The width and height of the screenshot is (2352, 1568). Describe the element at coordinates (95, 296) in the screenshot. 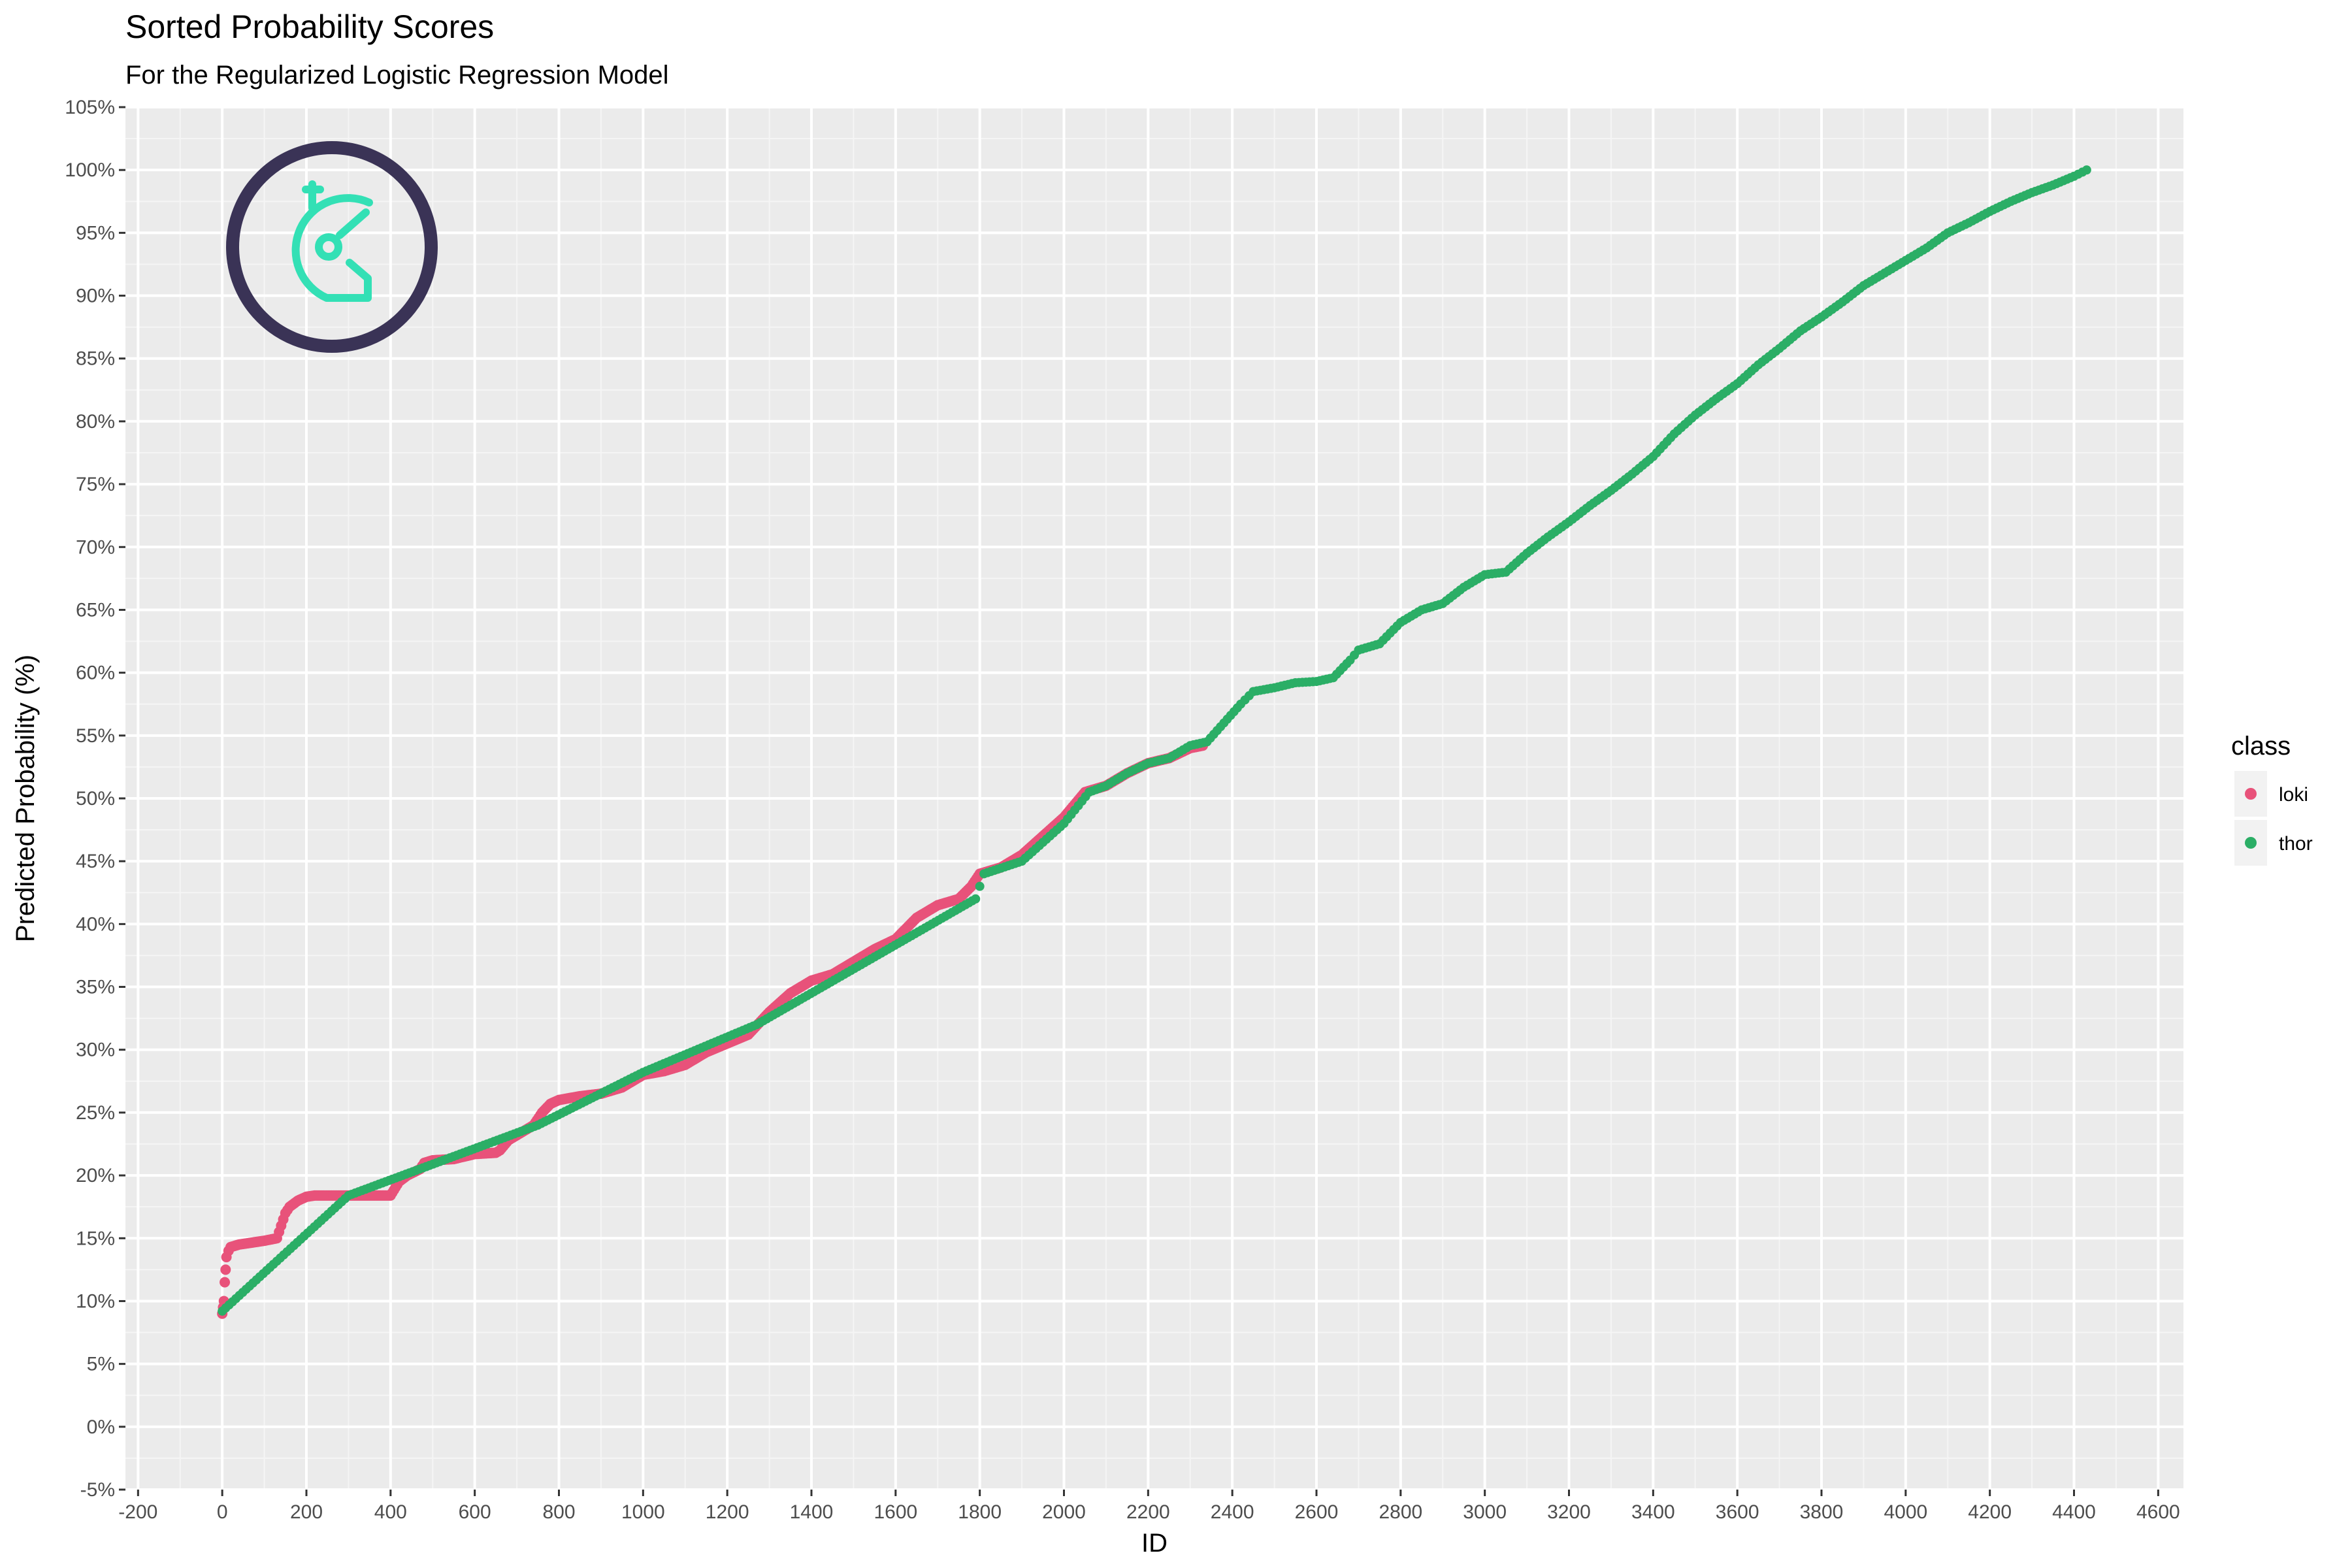

I see `y-tick-label: 90%` at that location.